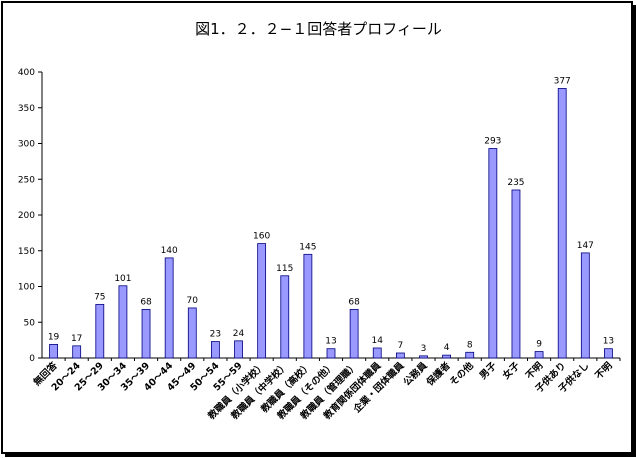 Image resolution: width=637 pixels, height=458 pixels. What do you see at coordinates (470, 345) in the screenshot?
I see `data-label: 8` at bounding box center [470, 345].